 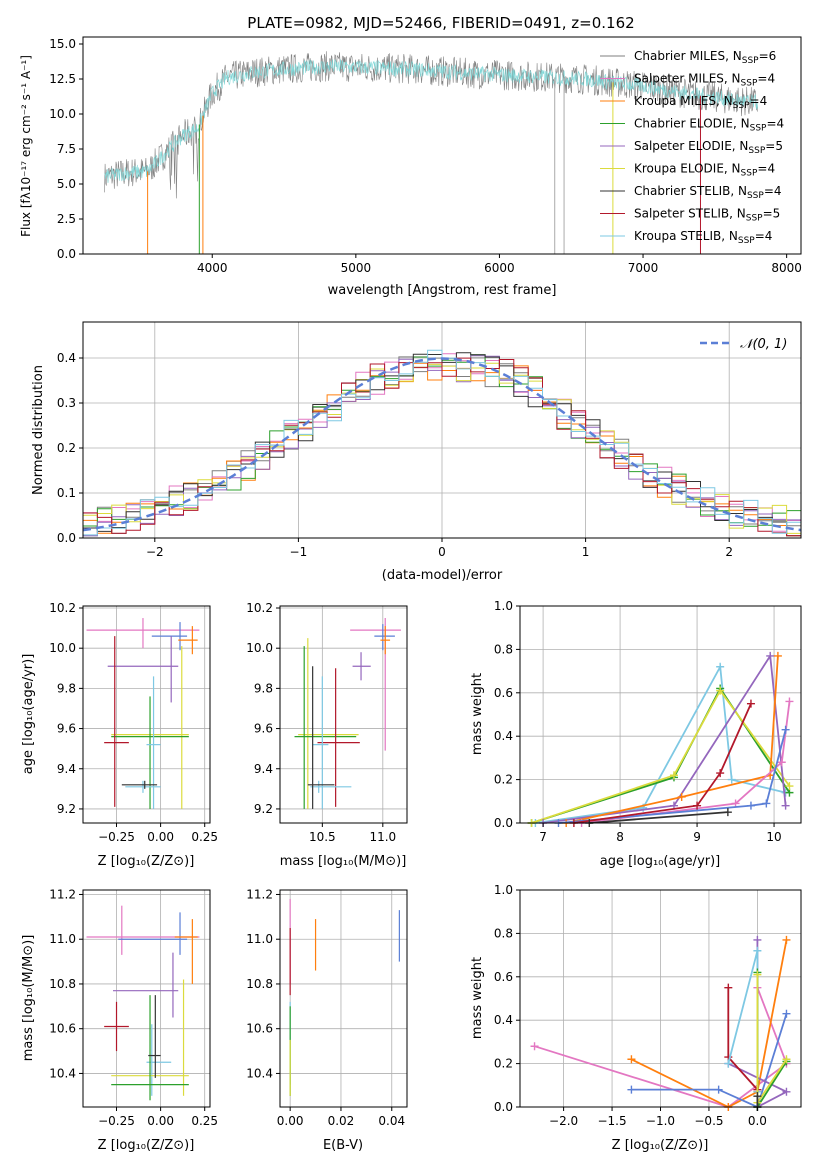 I want to click on x-tick-label: 7, so click(x=543, y=837).